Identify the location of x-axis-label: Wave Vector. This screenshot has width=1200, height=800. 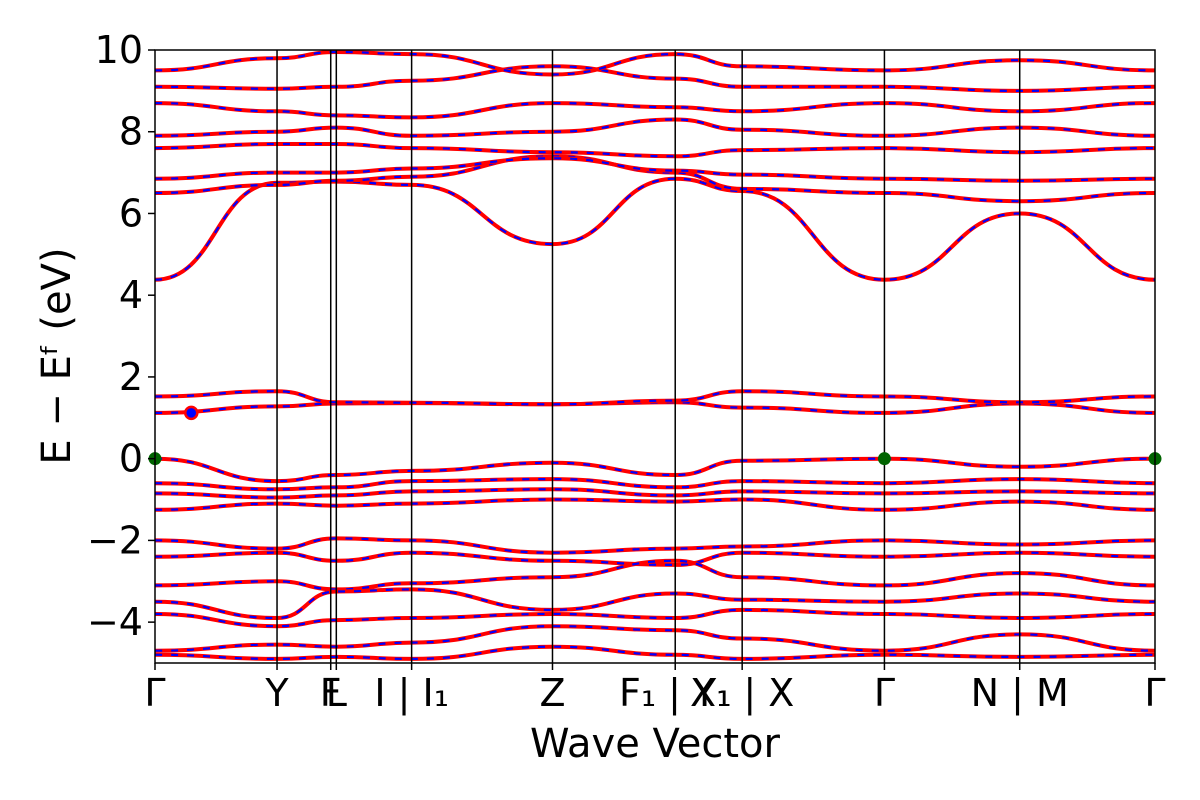
(655, 744).